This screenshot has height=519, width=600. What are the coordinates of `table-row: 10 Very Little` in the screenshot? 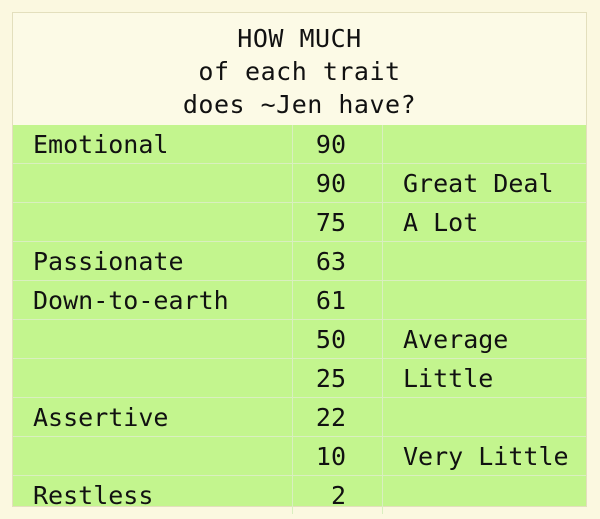 It's located at (299, 456).